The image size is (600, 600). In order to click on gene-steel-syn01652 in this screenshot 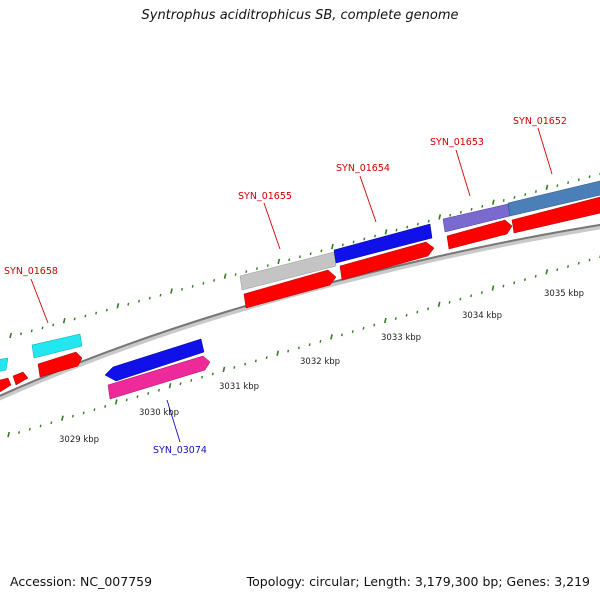, I will do `click(553, 198)`.